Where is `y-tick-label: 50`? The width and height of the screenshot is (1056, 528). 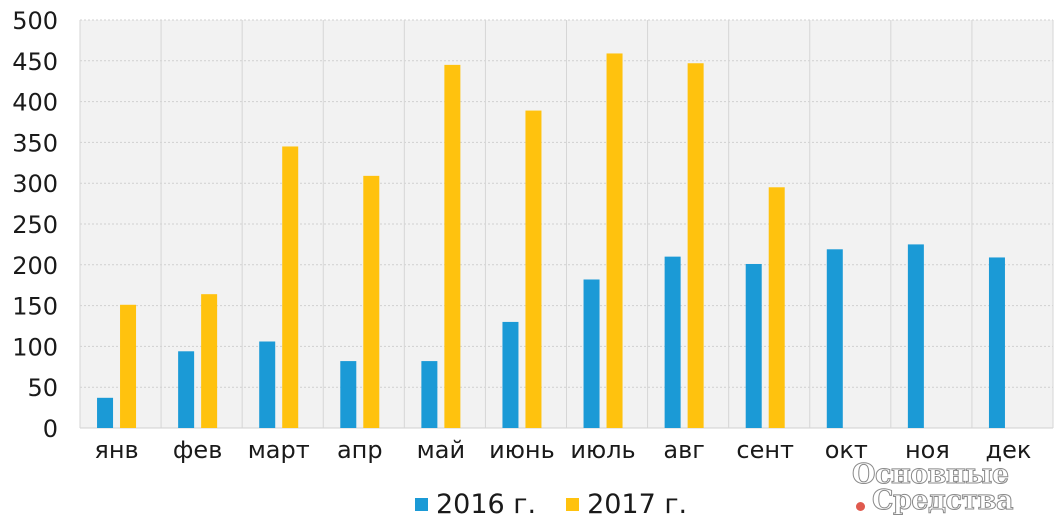
y-tick-label: 50 is located at coordinates (42, 388).